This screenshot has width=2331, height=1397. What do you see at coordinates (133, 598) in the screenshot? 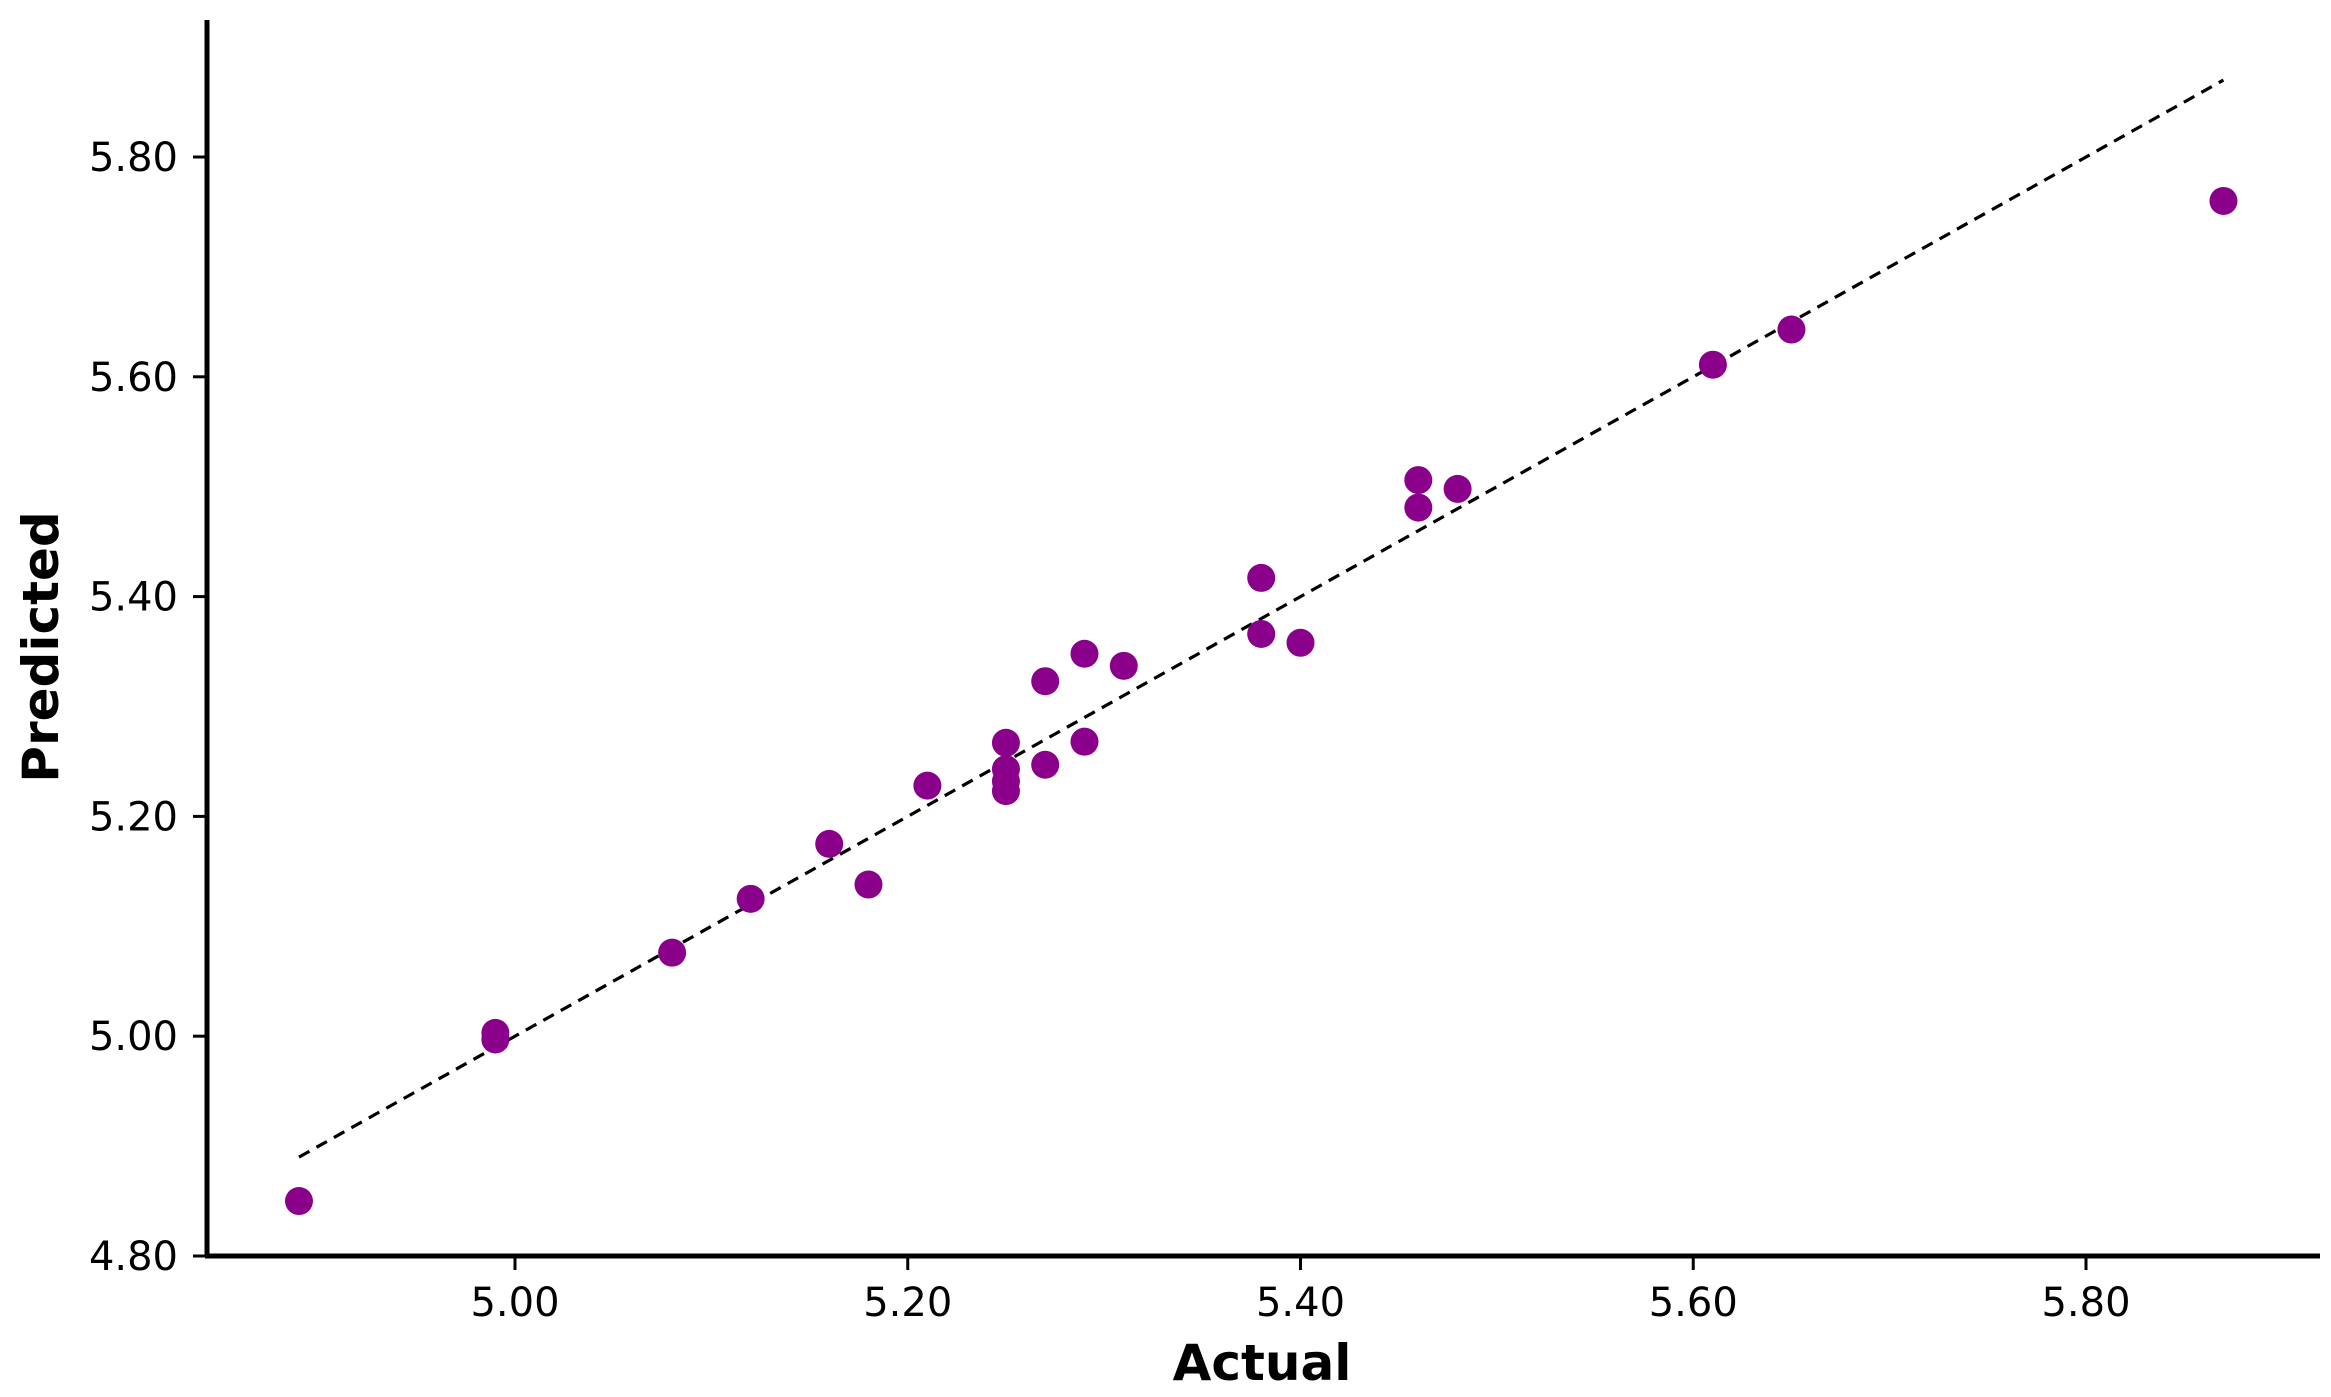
I see `y-tick-label: 5.40` at bounding box center [133, 598].